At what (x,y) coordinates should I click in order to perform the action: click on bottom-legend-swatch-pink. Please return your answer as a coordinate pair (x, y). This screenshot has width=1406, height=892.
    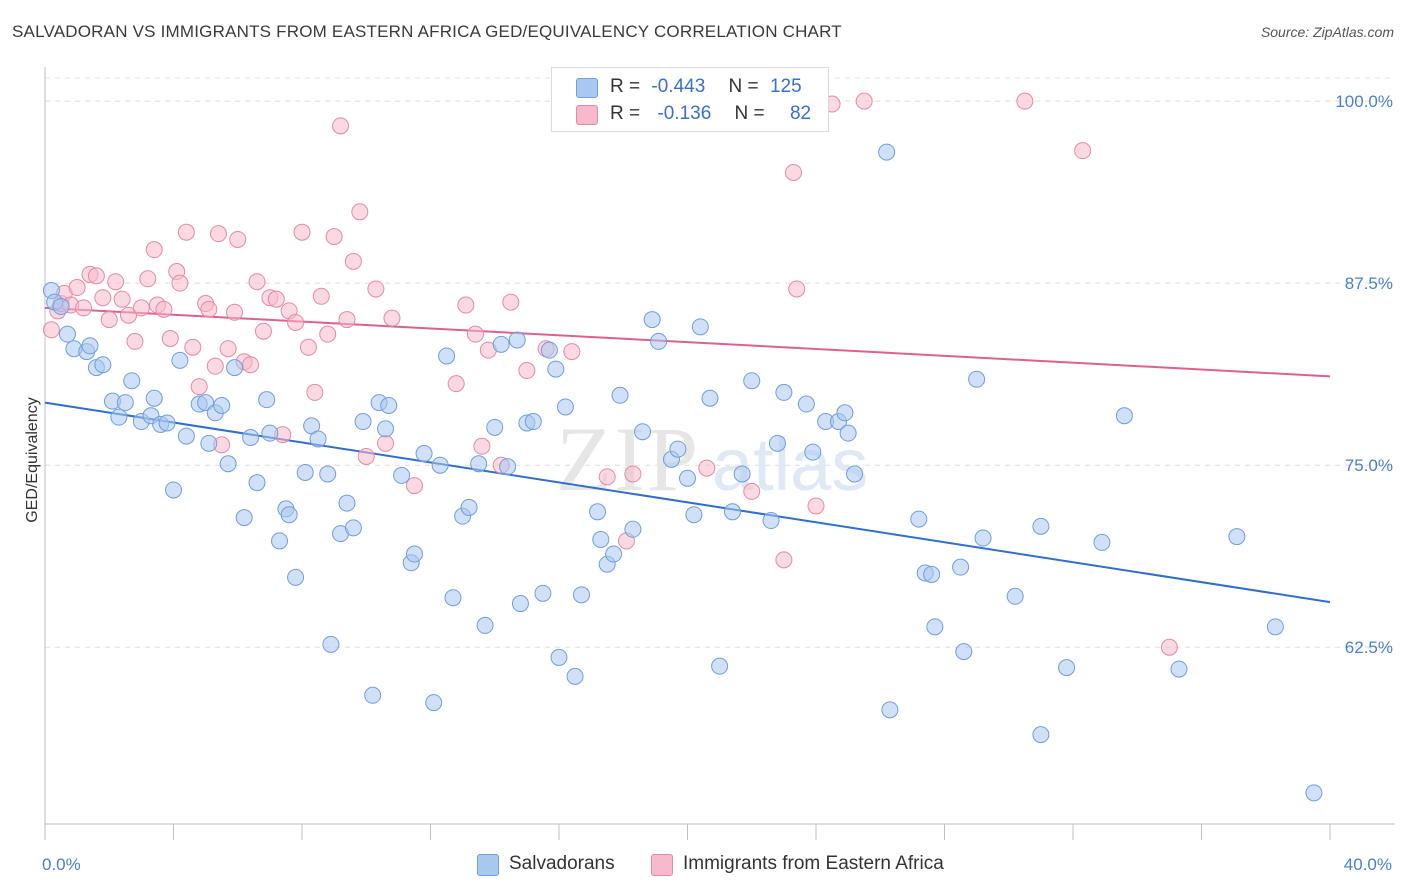
    Looking at the image, I should click on (662, 865).